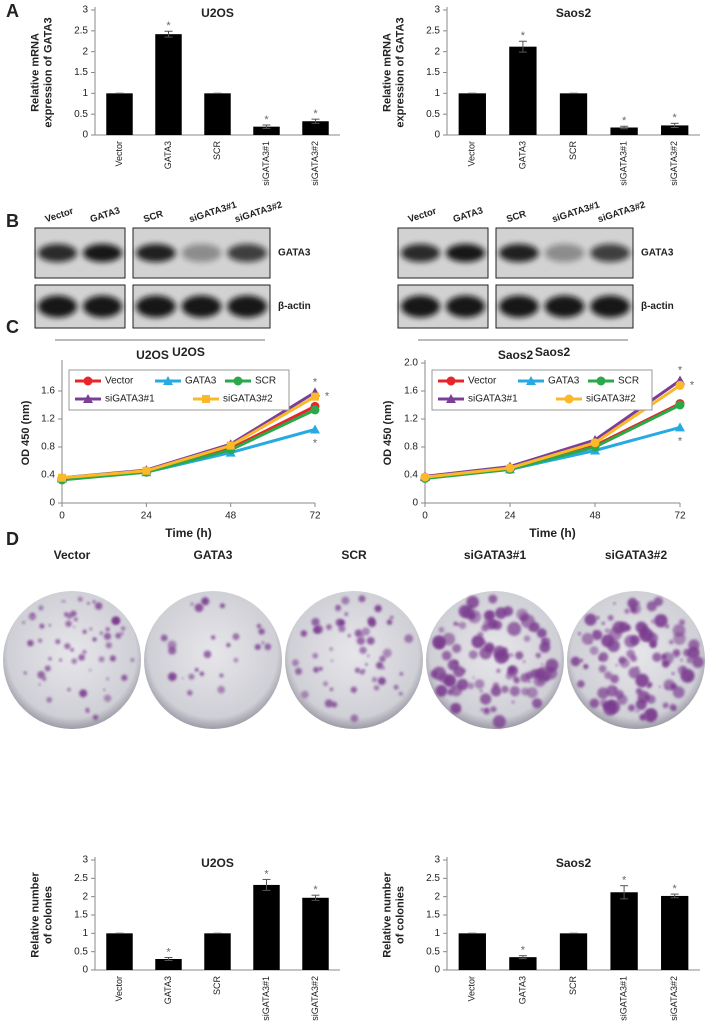 This screenshot has height=1029, width=706. Describe the element at coordinates (85, 93) in the screenshot. I see `y-tick-label: 1` at that location.